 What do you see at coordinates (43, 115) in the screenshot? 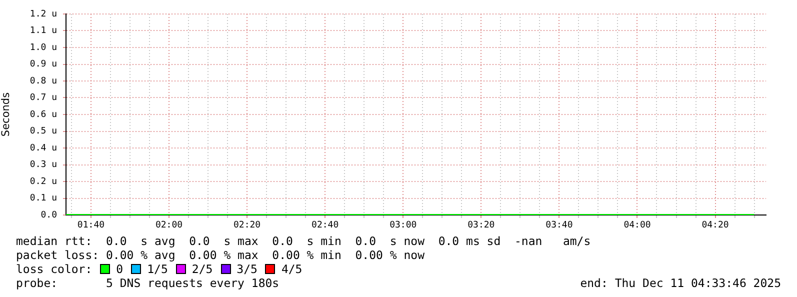
I see `y-tick-label: 0.6 u` at bounding box center [43, 115].